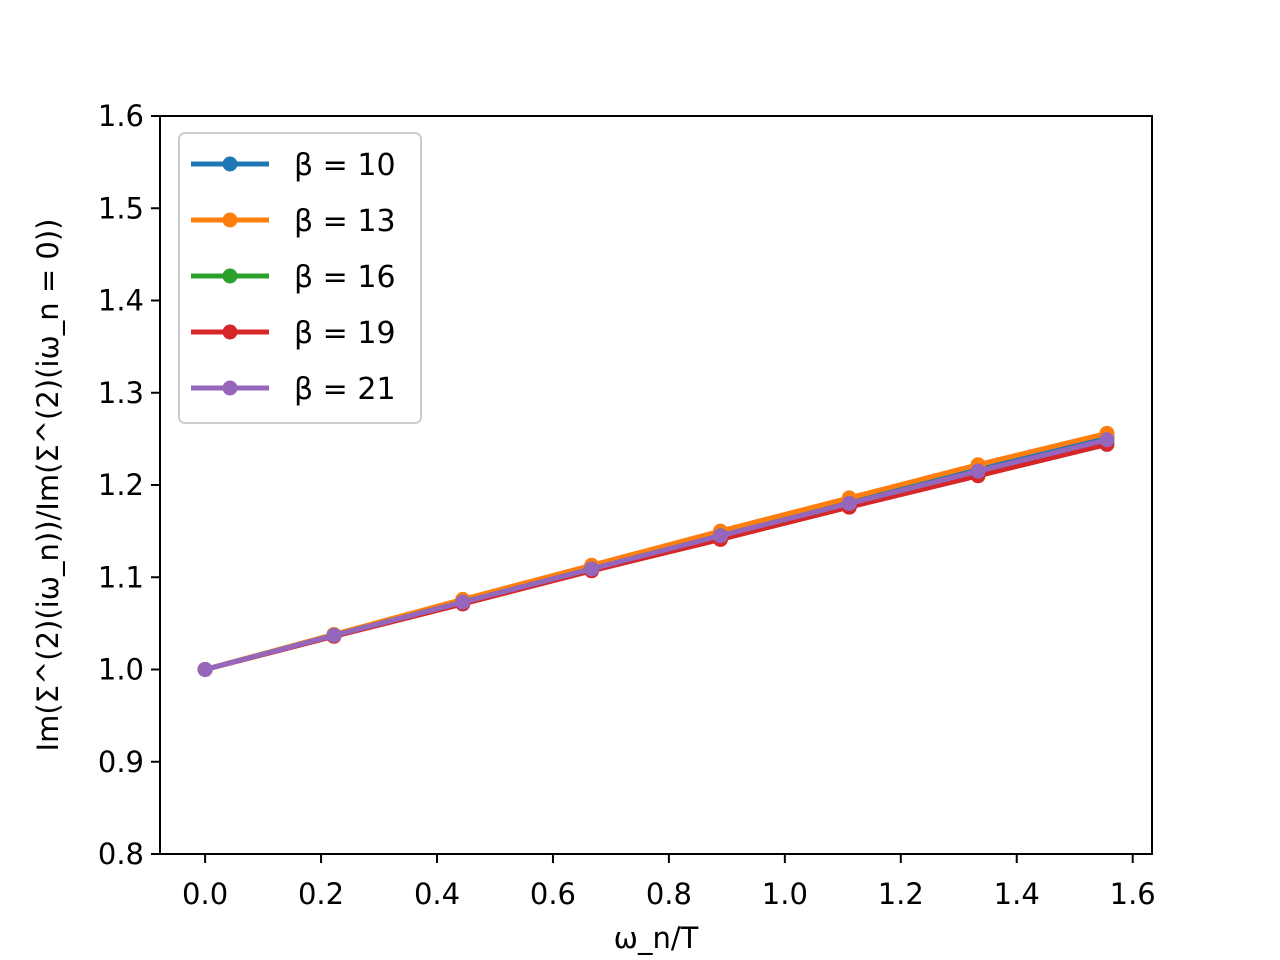  Describe the element at coordinates (321, 894) in the screenshot. I see `x-tick-label: 0.2` at that location.